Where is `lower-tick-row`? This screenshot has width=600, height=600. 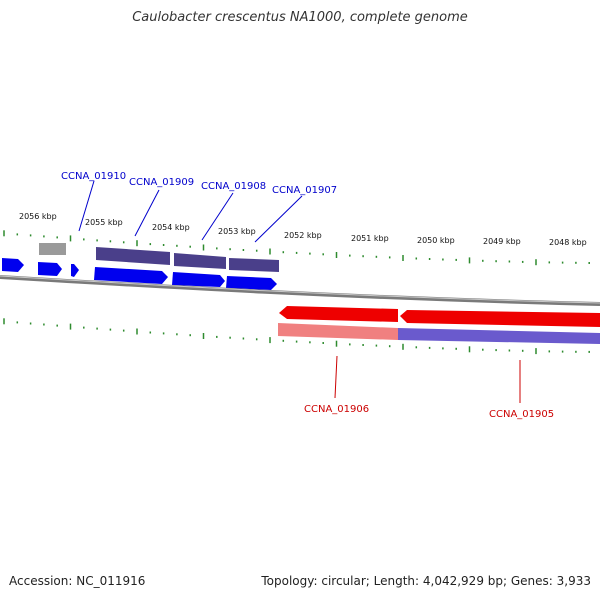
lower-tick-row is located at coordinates (296, 336).